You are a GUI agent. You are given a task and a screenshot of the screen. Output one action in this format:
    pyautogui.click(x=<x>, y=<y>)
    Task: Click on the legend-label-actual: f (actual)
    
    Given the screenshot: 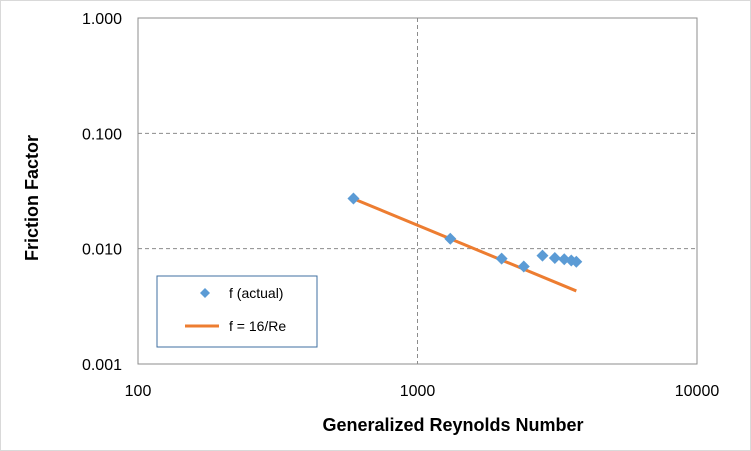 What is the action you would take?
    pyautogui.click(x=256, y=293)
    